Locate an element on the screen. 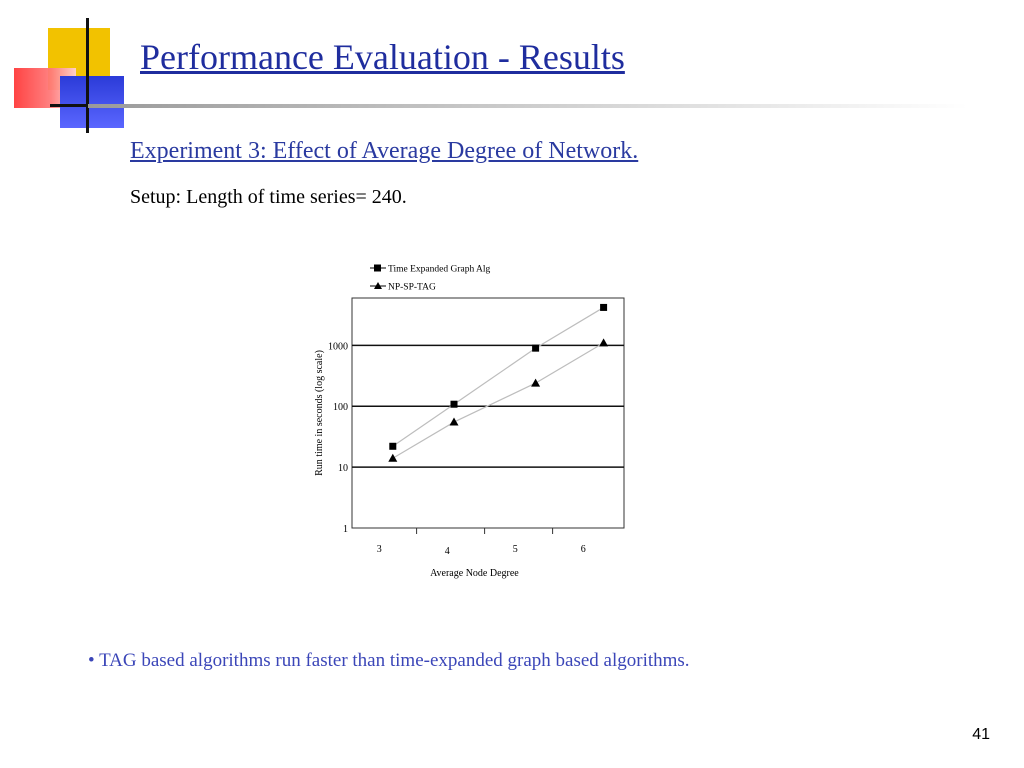 The height and width of the screenshot is (768, 1024). legend-triangle-marker is located at coordinates (378, 285).